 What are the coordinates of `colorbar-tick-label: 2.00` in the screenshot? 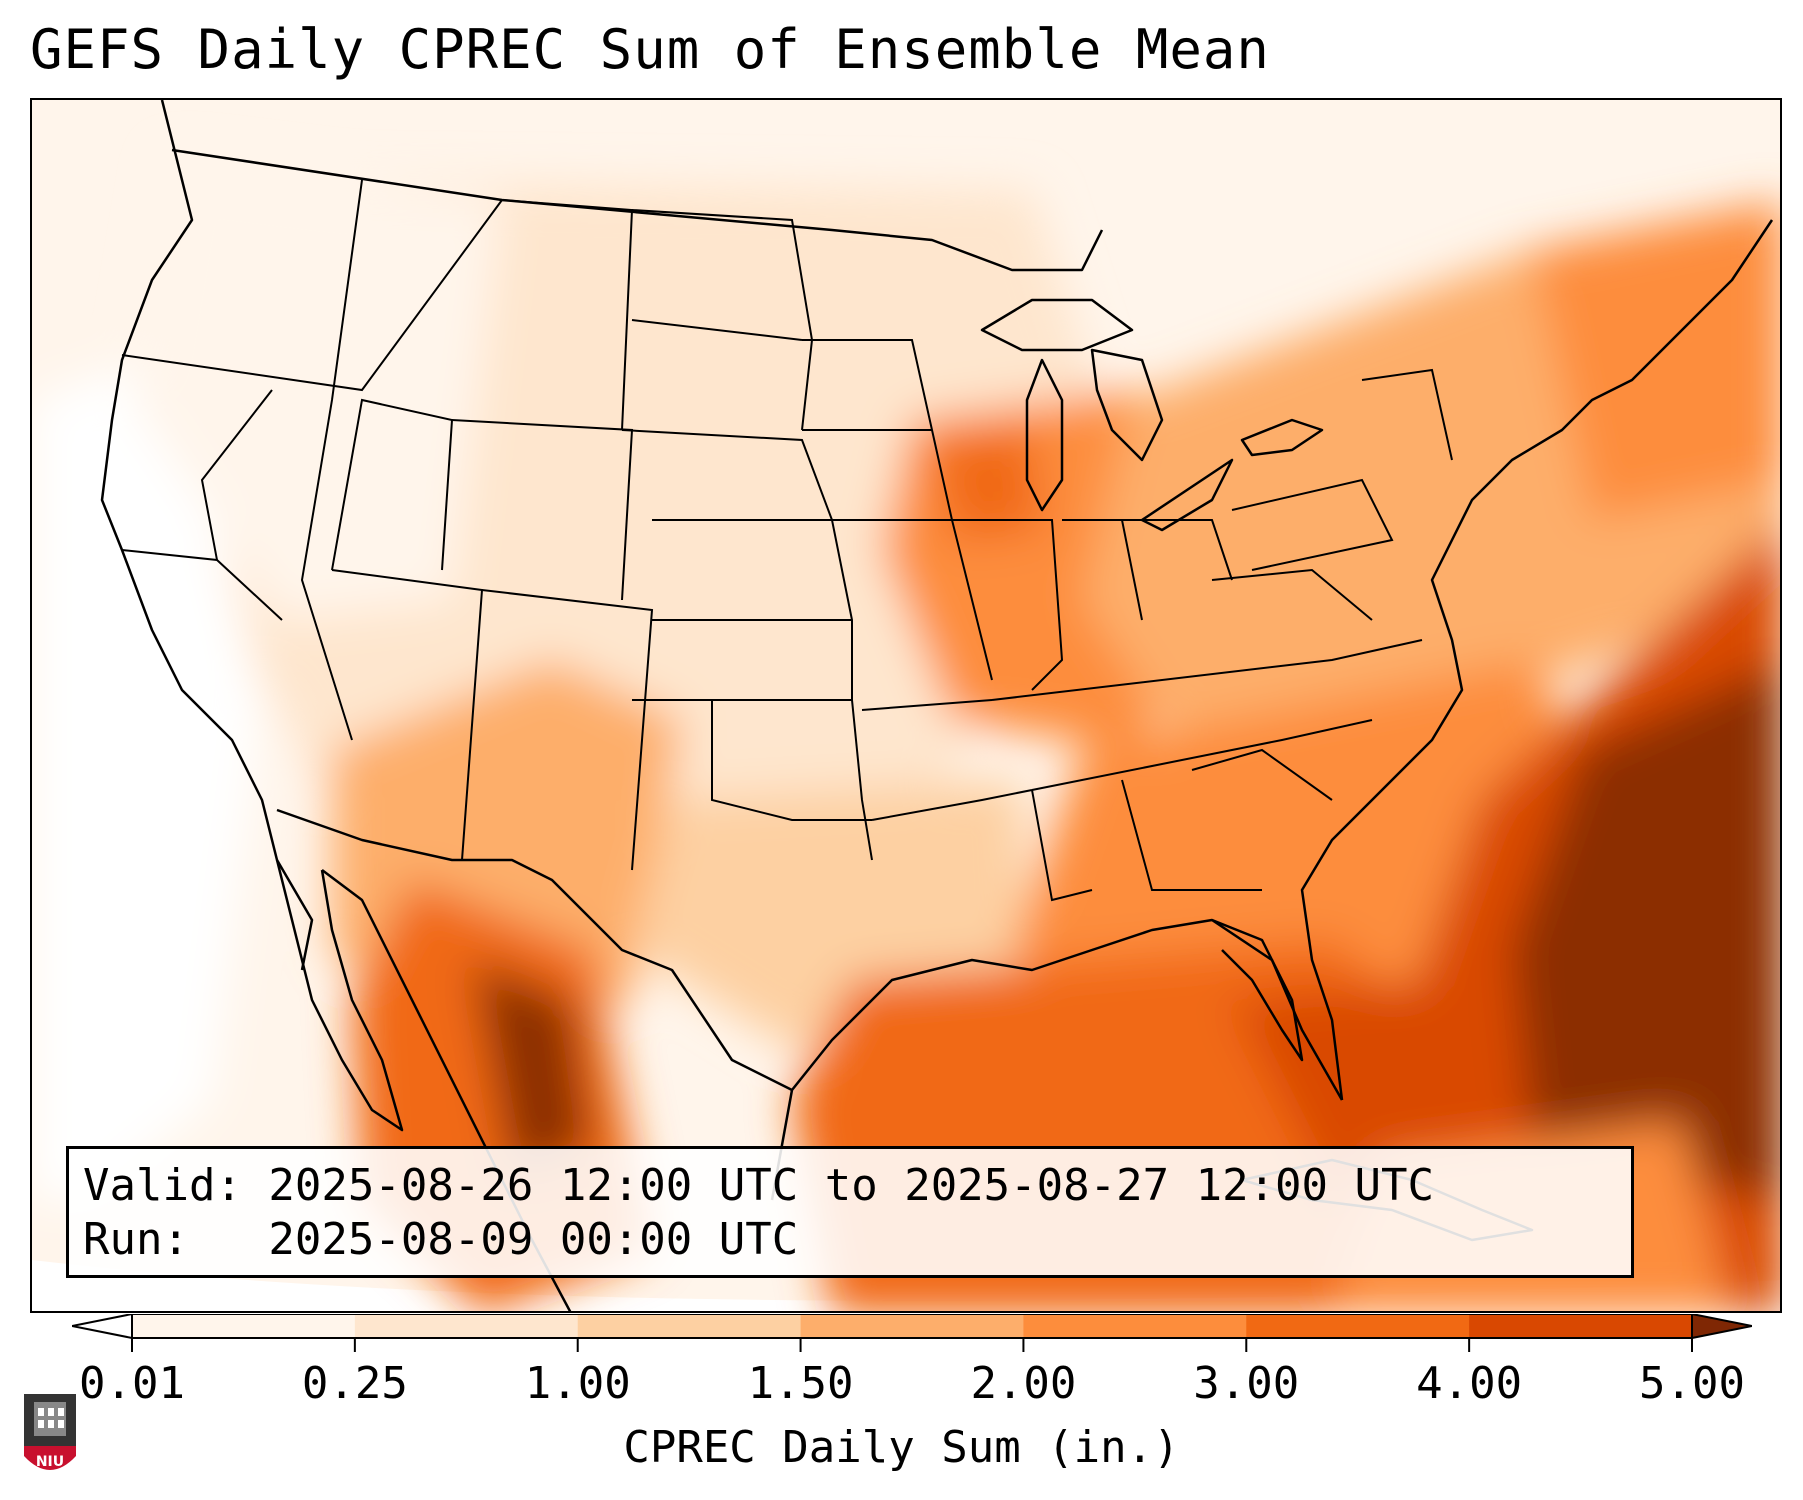 It's located at (1023, 1383).